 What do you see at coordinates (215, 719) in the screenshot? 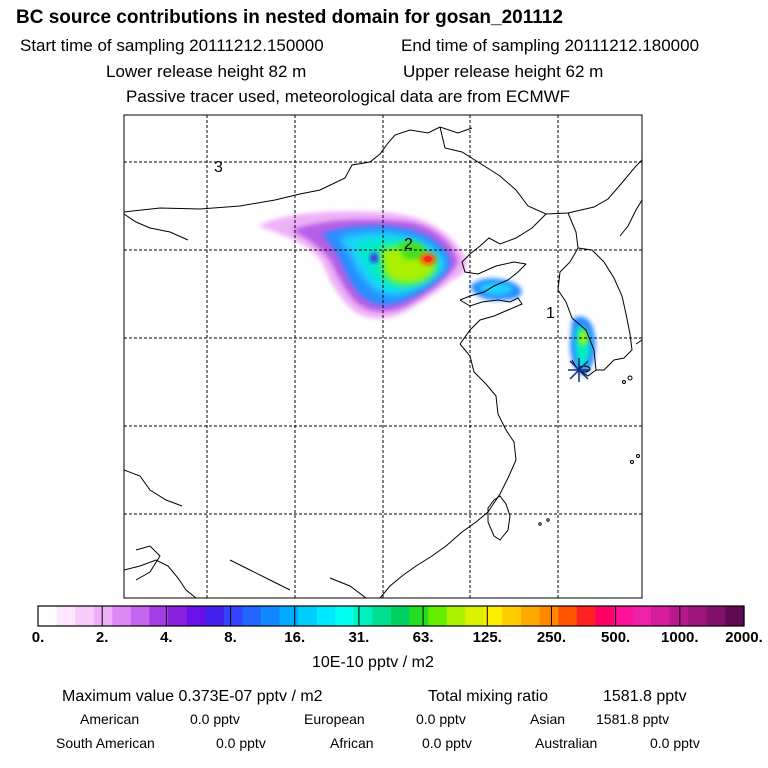
I see `region-value-american: 0.0 pptv` at bounding box center [215, 719].